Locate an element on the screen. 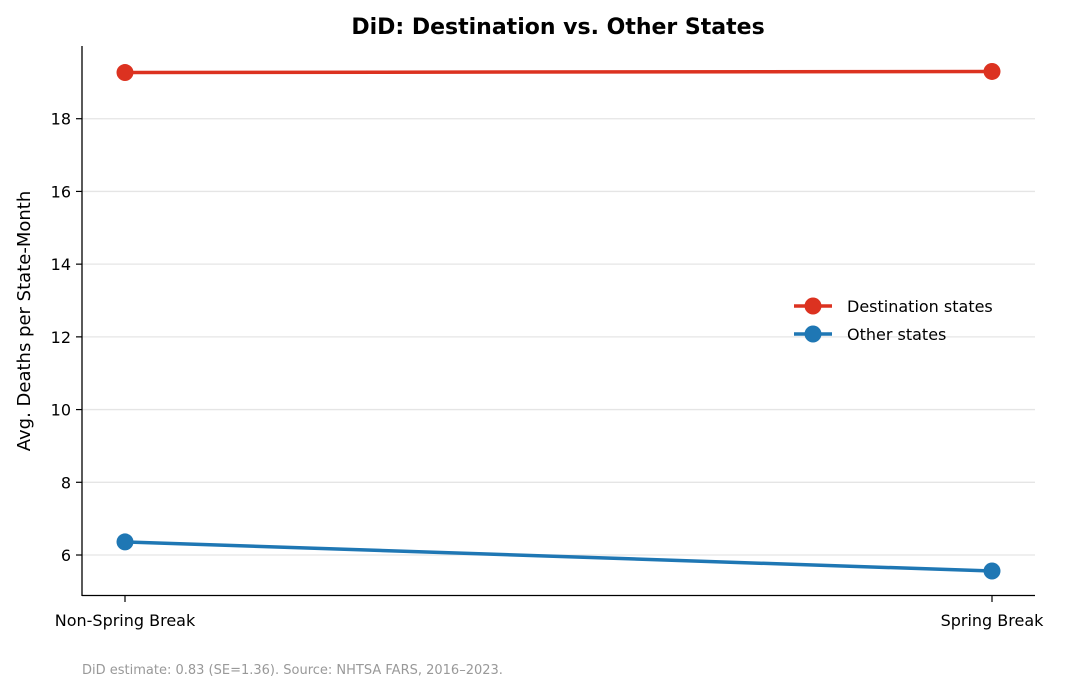 The width and height of the screenshot is (1067, 695). legend: Destination states Other states is located at coordinates (893, 320).